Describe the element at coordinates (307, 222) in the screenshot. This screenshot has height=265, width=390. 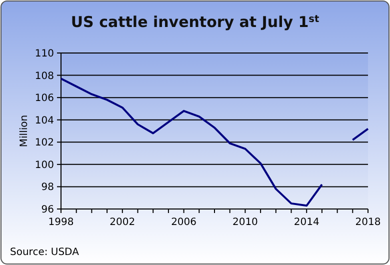
I see `x-tick-label: 2014` at that location.